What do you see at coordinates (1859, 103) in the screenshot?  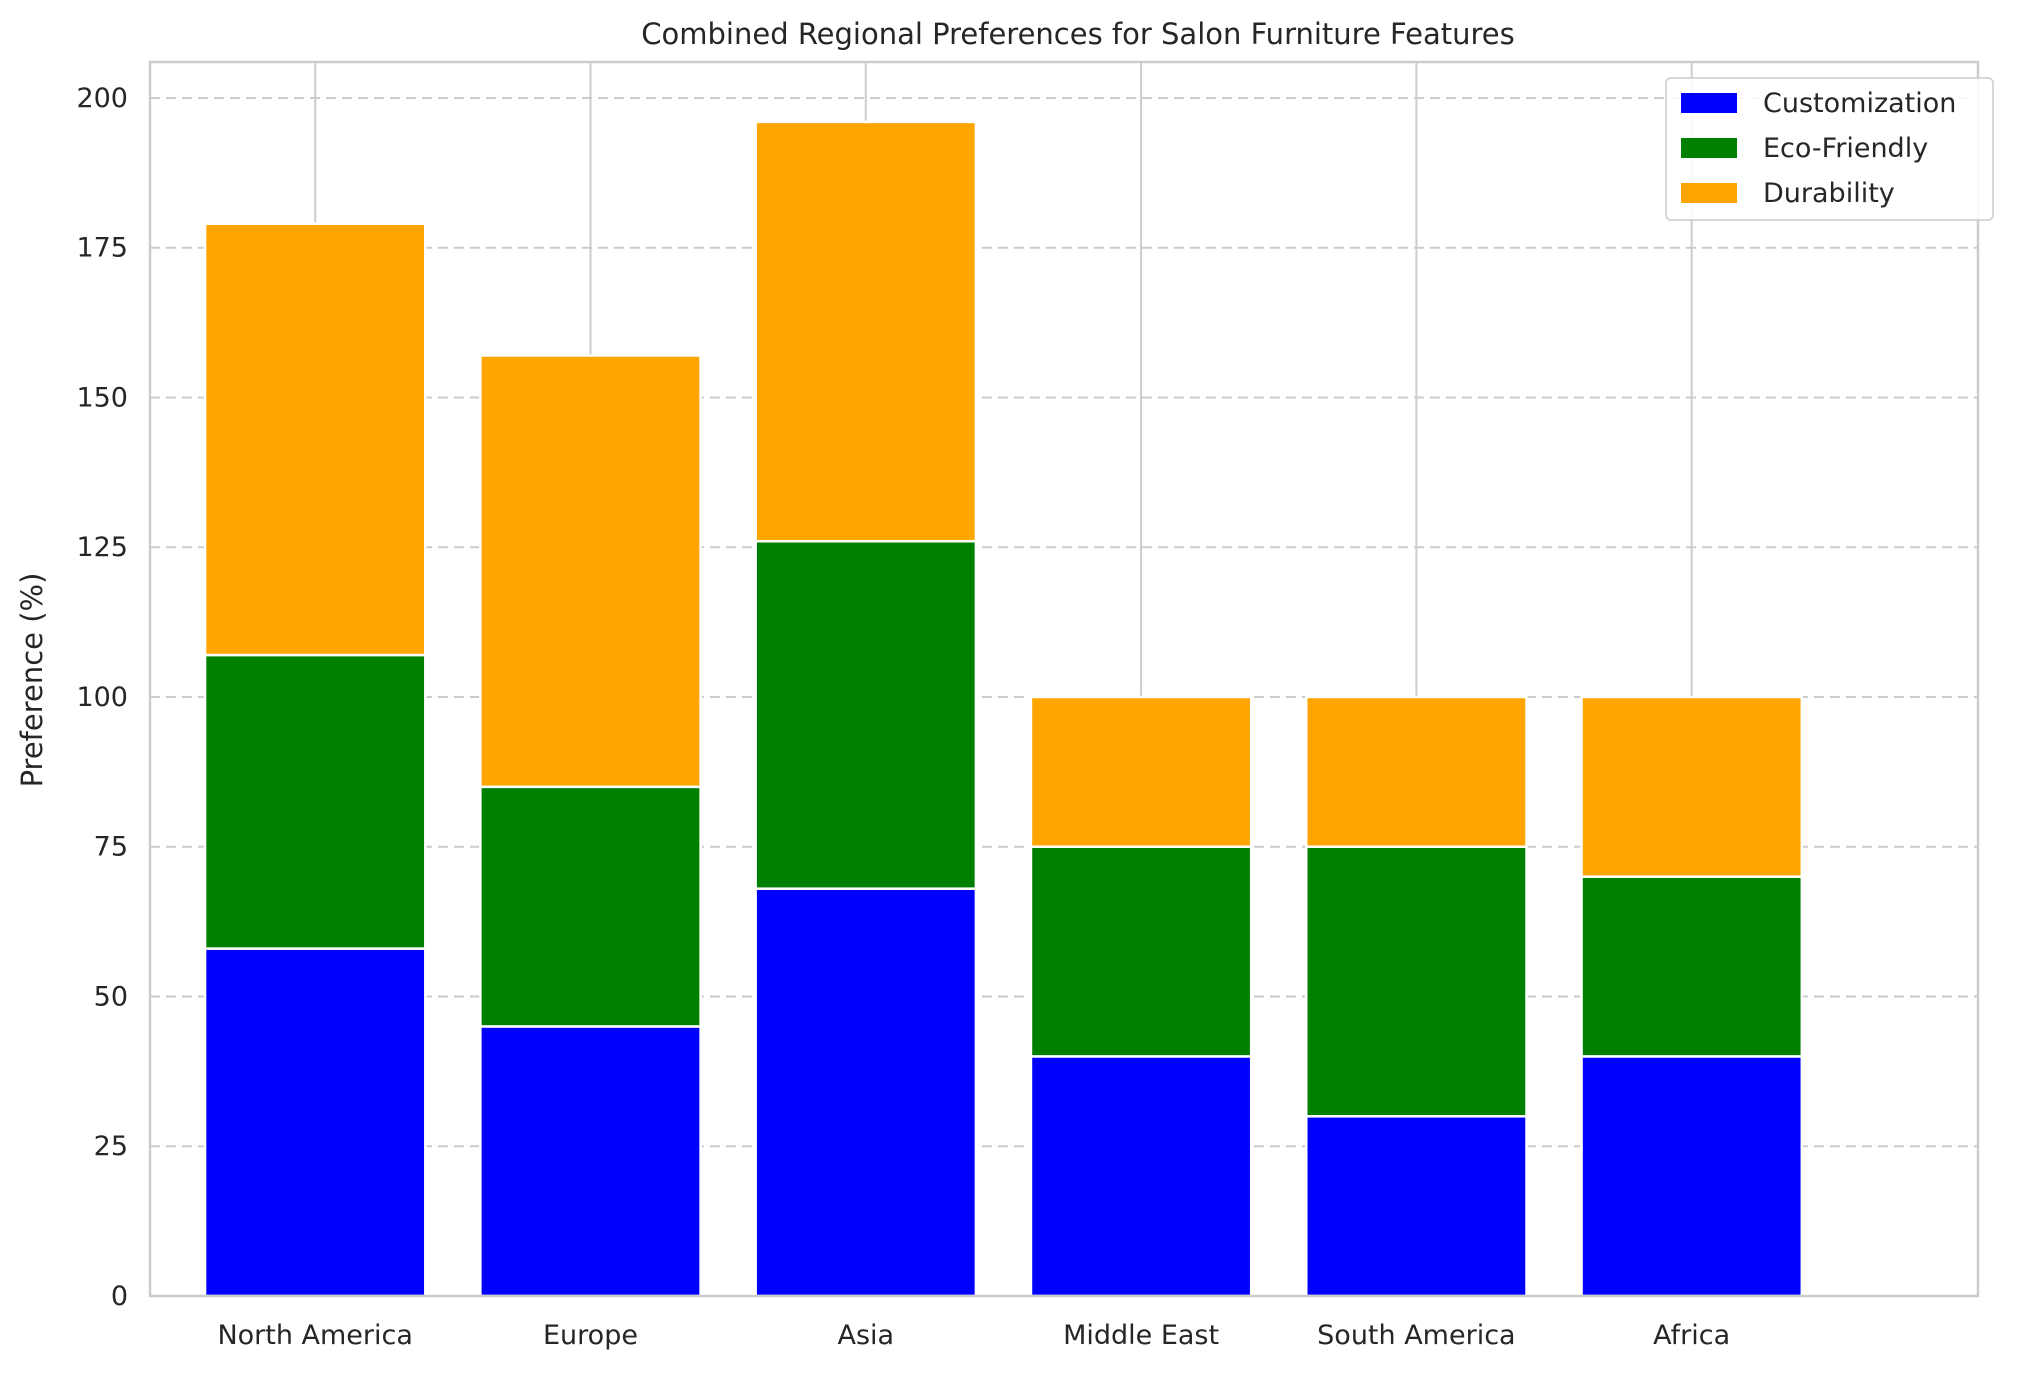 I see `legend-label: Customization` at bounding box center [1859, 103].